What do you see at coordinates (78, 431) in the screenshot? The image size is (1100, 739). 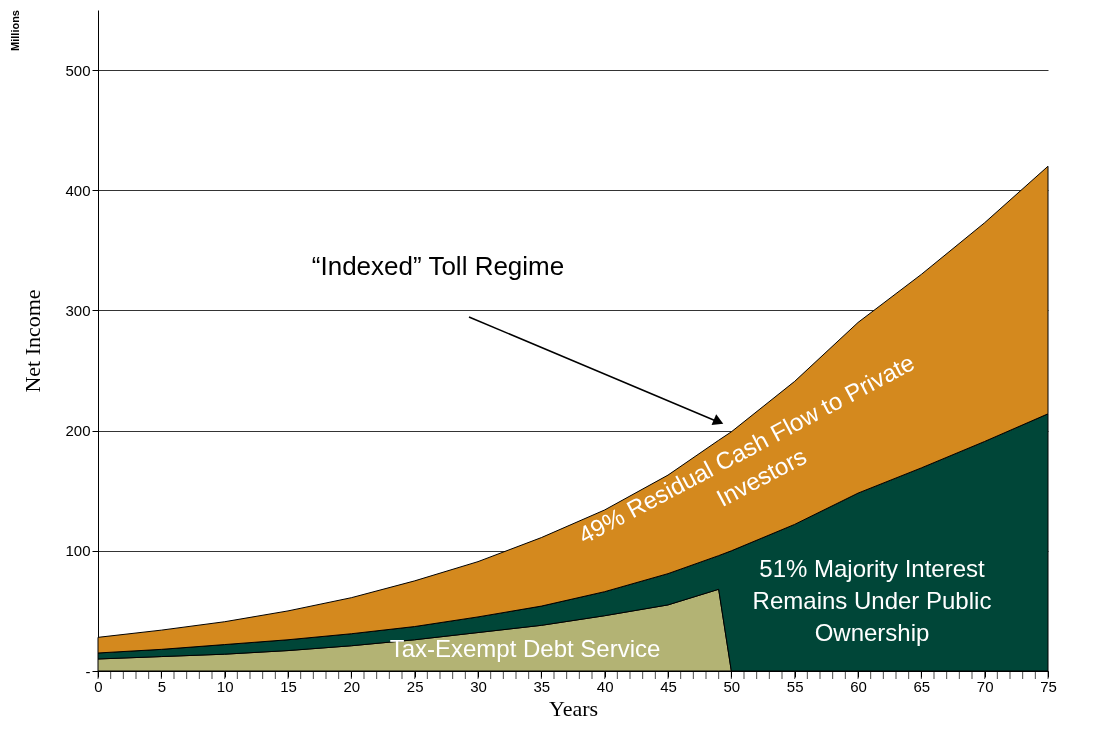 I see `y-tick-label: 200` at bounding box center [78, 431].